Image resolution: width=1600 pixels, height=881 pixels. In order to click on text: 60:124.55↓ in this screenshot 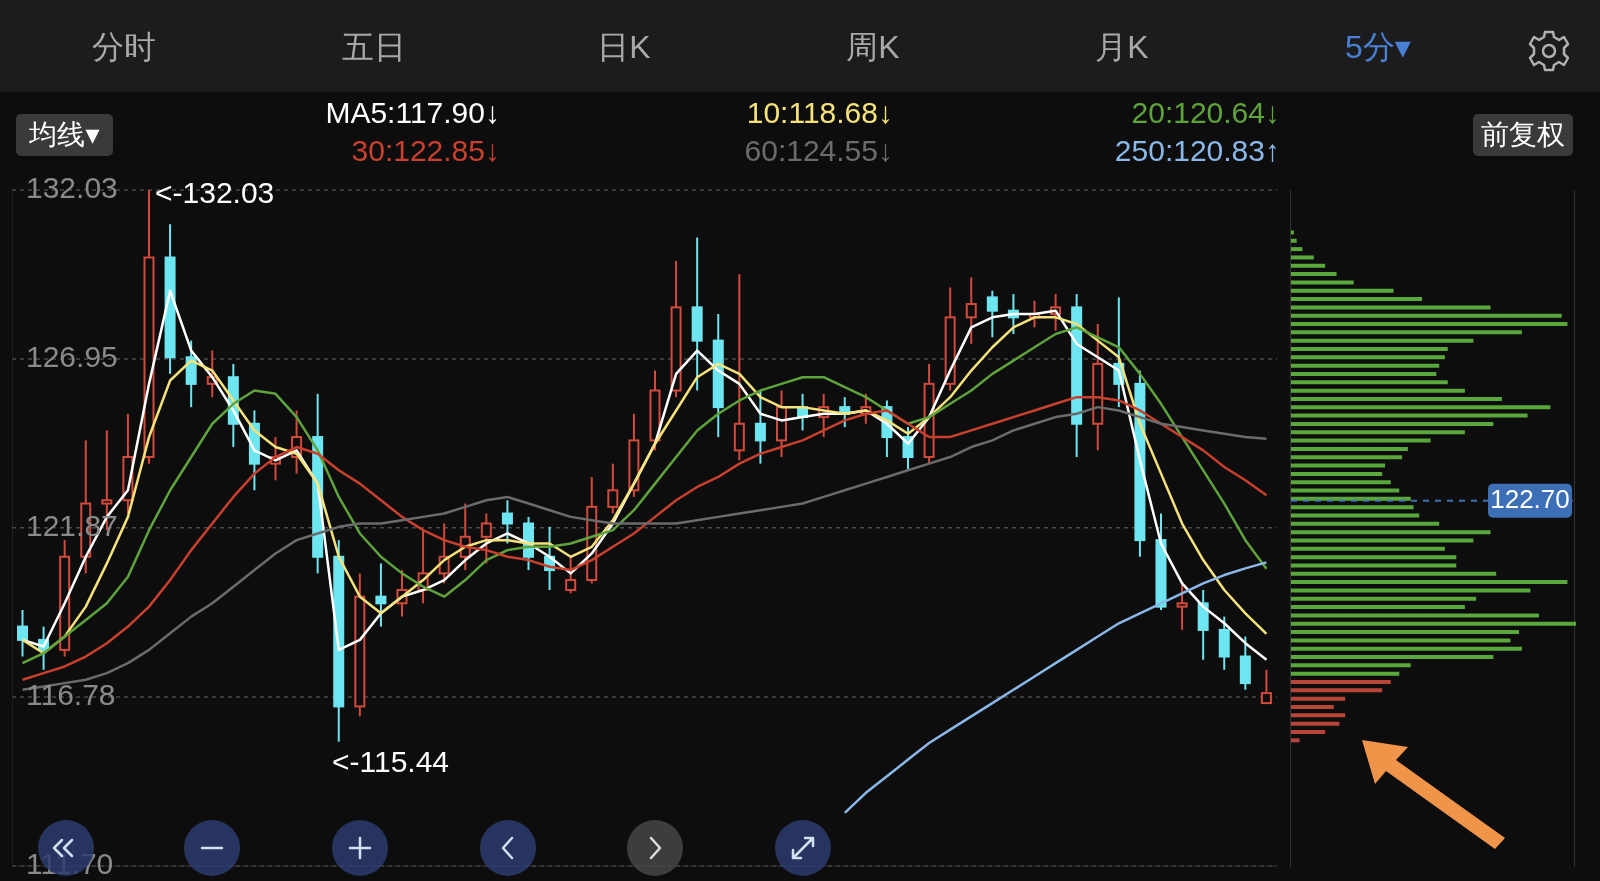, I will do `click(818, 151)`.